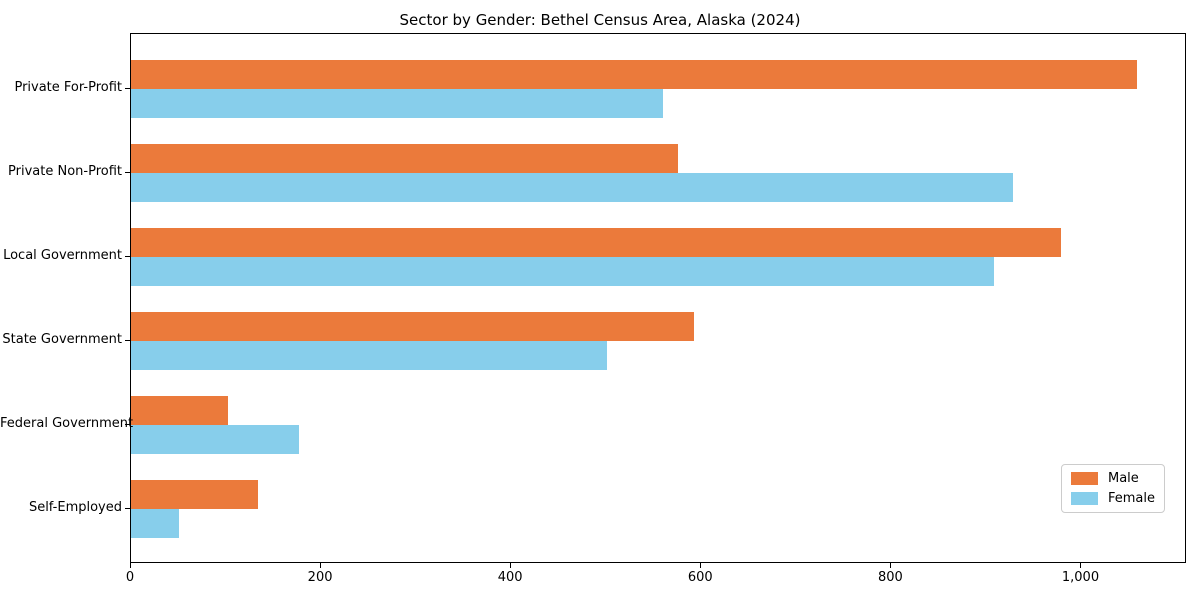  What do you see at coordinates (596, 242) in the screenshot?
I see `bar-male-local-government` at bounding box center [596, 242].